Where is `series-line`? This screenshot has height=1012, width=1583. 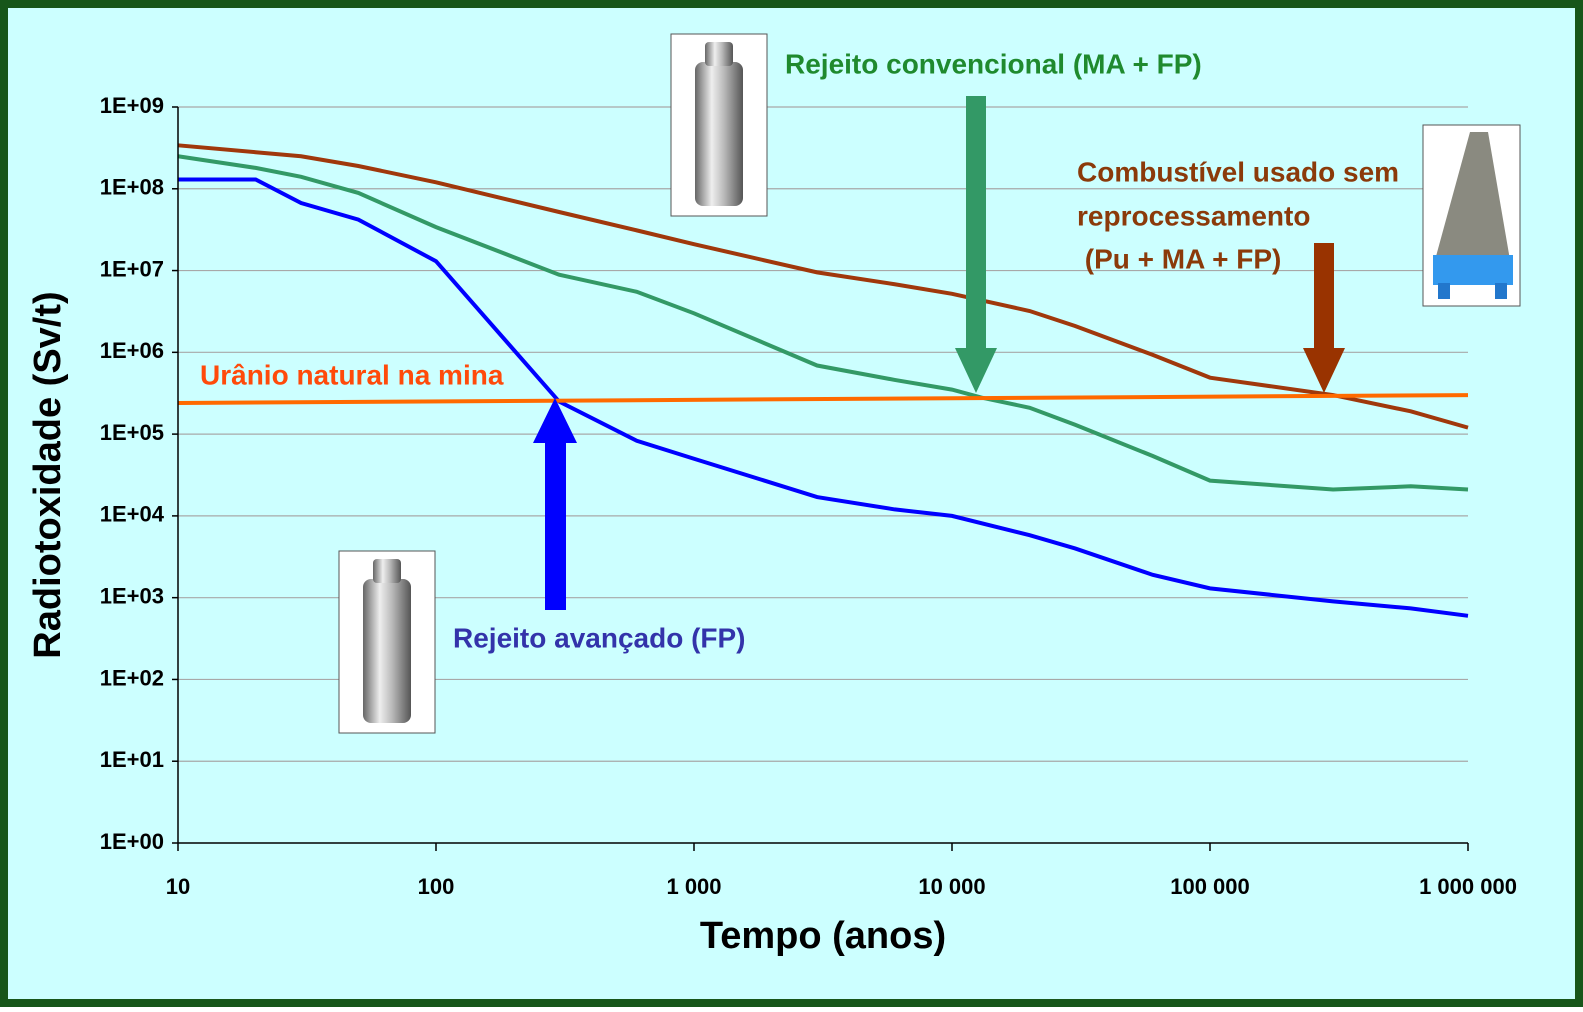
series-line is located at coordinates (823, 399).